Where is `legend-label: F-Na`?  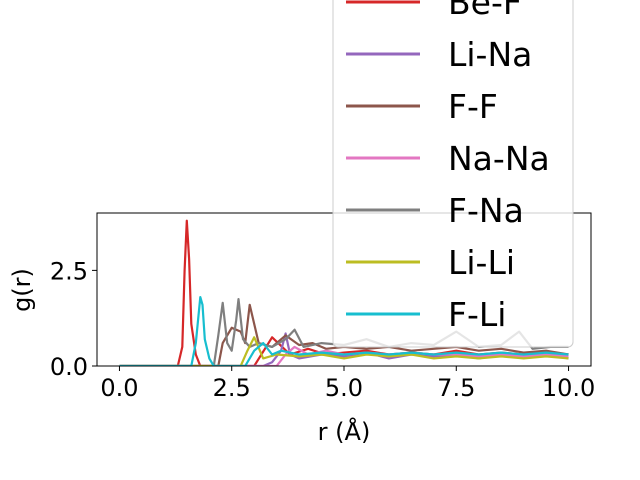
legend-label: F-Na is located at coordinates (486, 210).